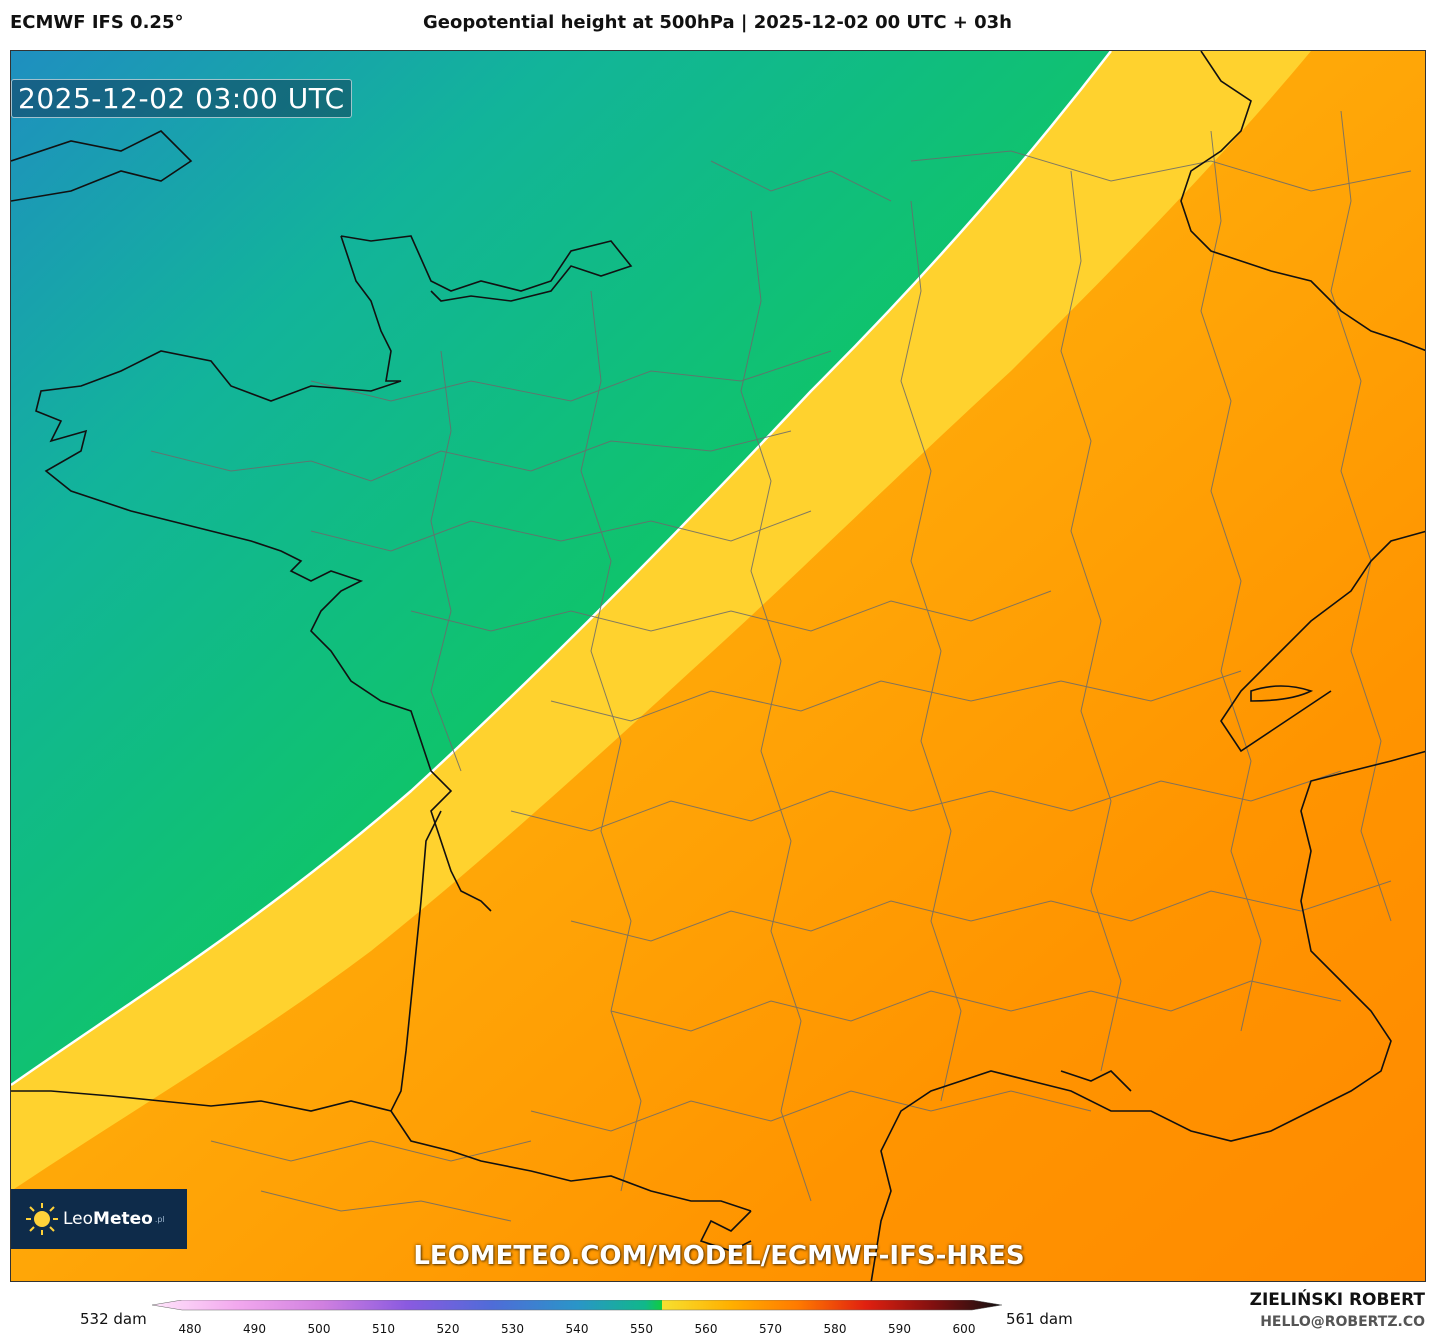  I want to click on model-url-watermark: LEOMETEO.COM/MODEL/ECMWF-IFS-HRES, so click(719, 1256).